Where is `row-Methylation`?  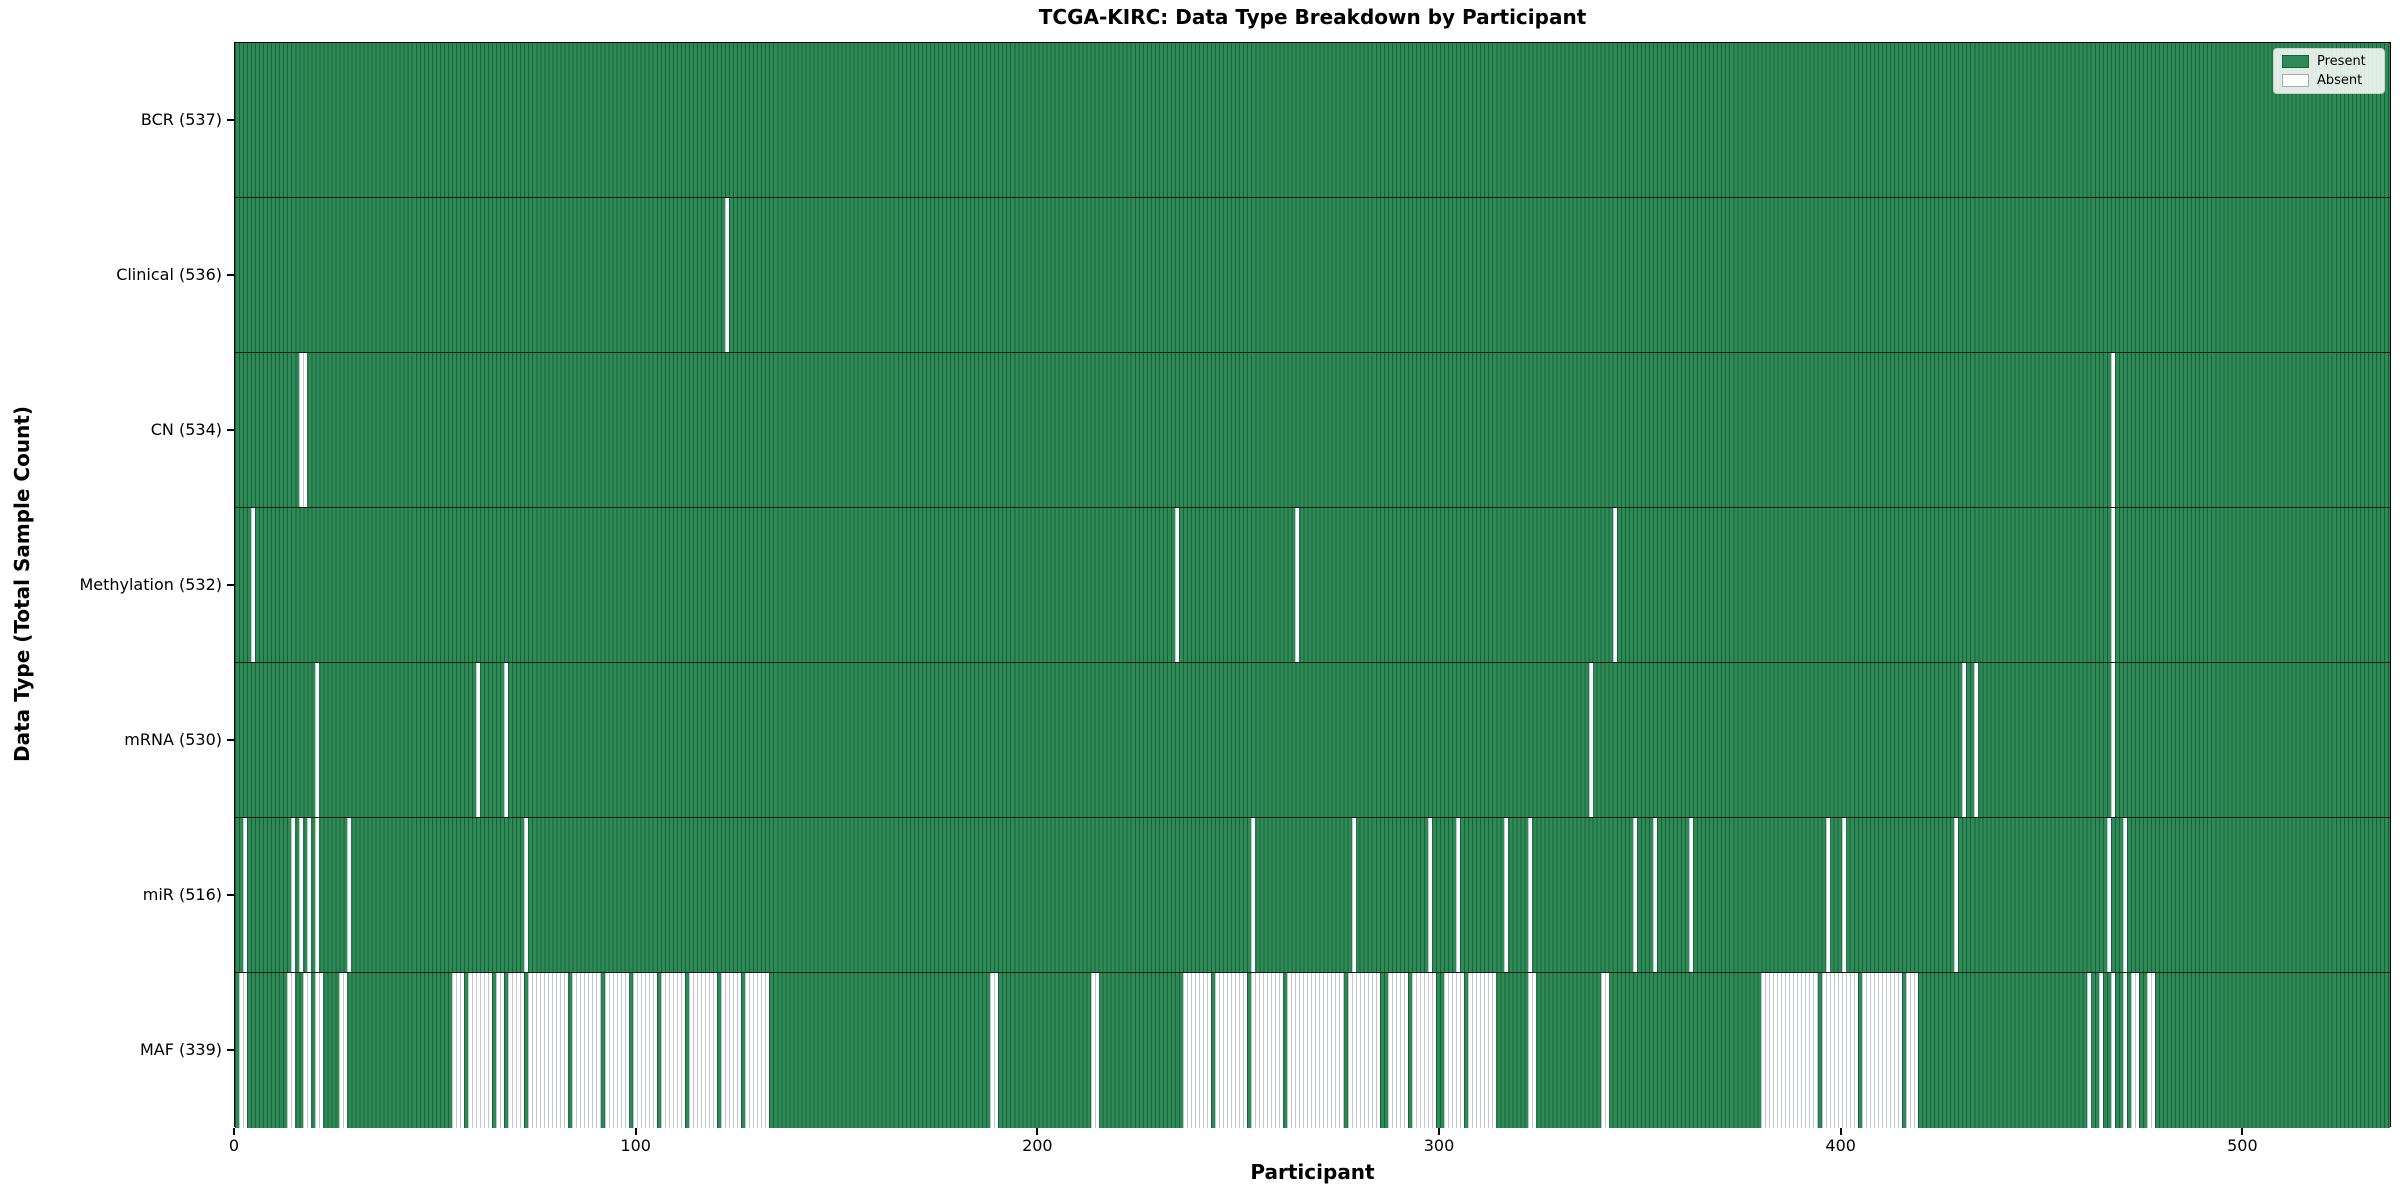
row-Methylation is located at coordinates (1312, 585).